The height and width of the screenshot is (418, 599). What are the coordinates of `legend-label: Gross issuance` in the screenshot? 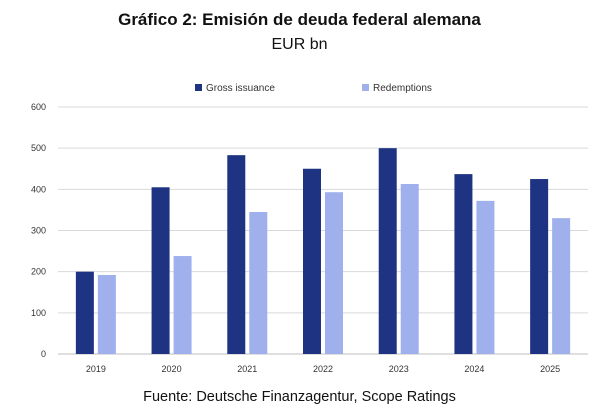 It's located at (240, 88).